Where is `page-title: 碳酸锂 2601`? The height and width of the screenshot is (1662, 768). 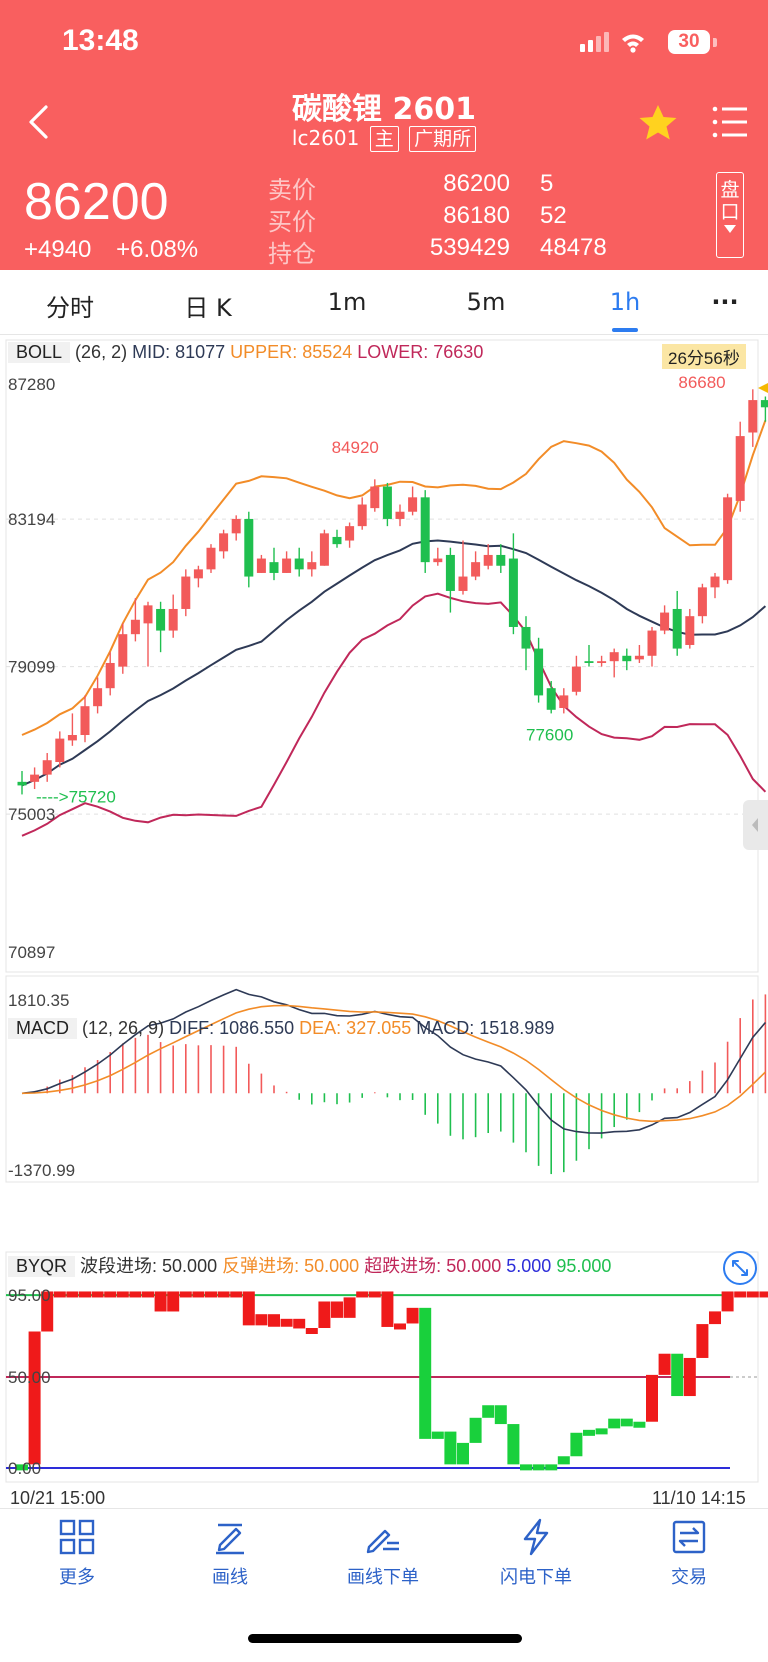
page-title: 碳酸锂 2601 is located at coordinates (384, 109).